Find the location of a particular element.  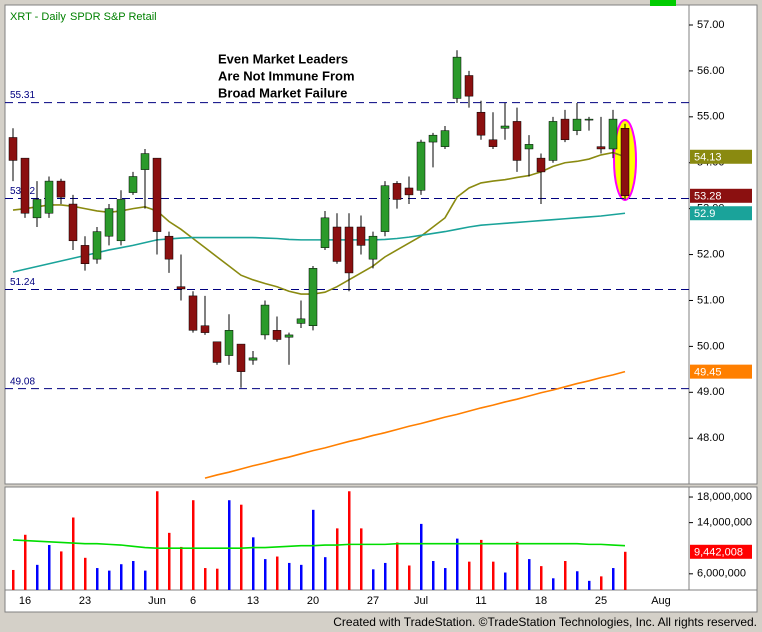

annotation: Are Not Immune From is located at coordinates (286, 75).